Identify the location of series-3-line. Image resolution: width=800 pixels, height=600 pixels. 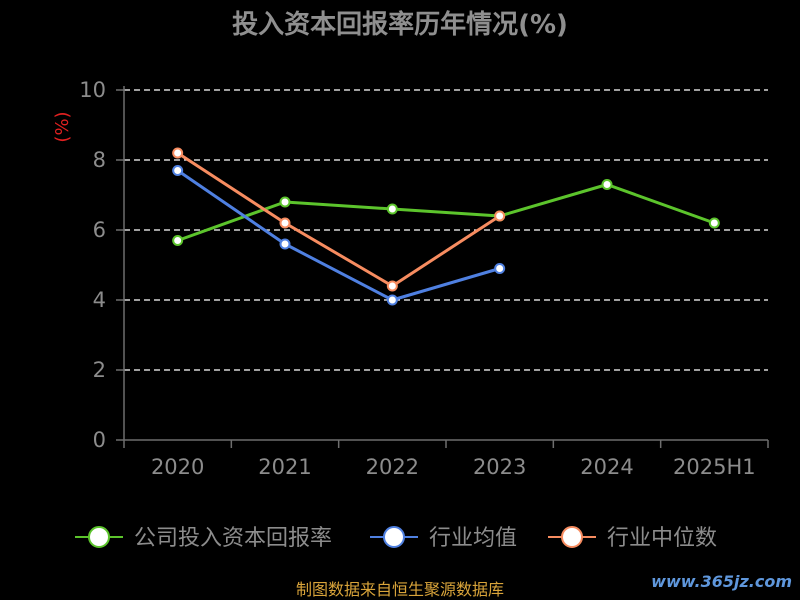
(338, 219).